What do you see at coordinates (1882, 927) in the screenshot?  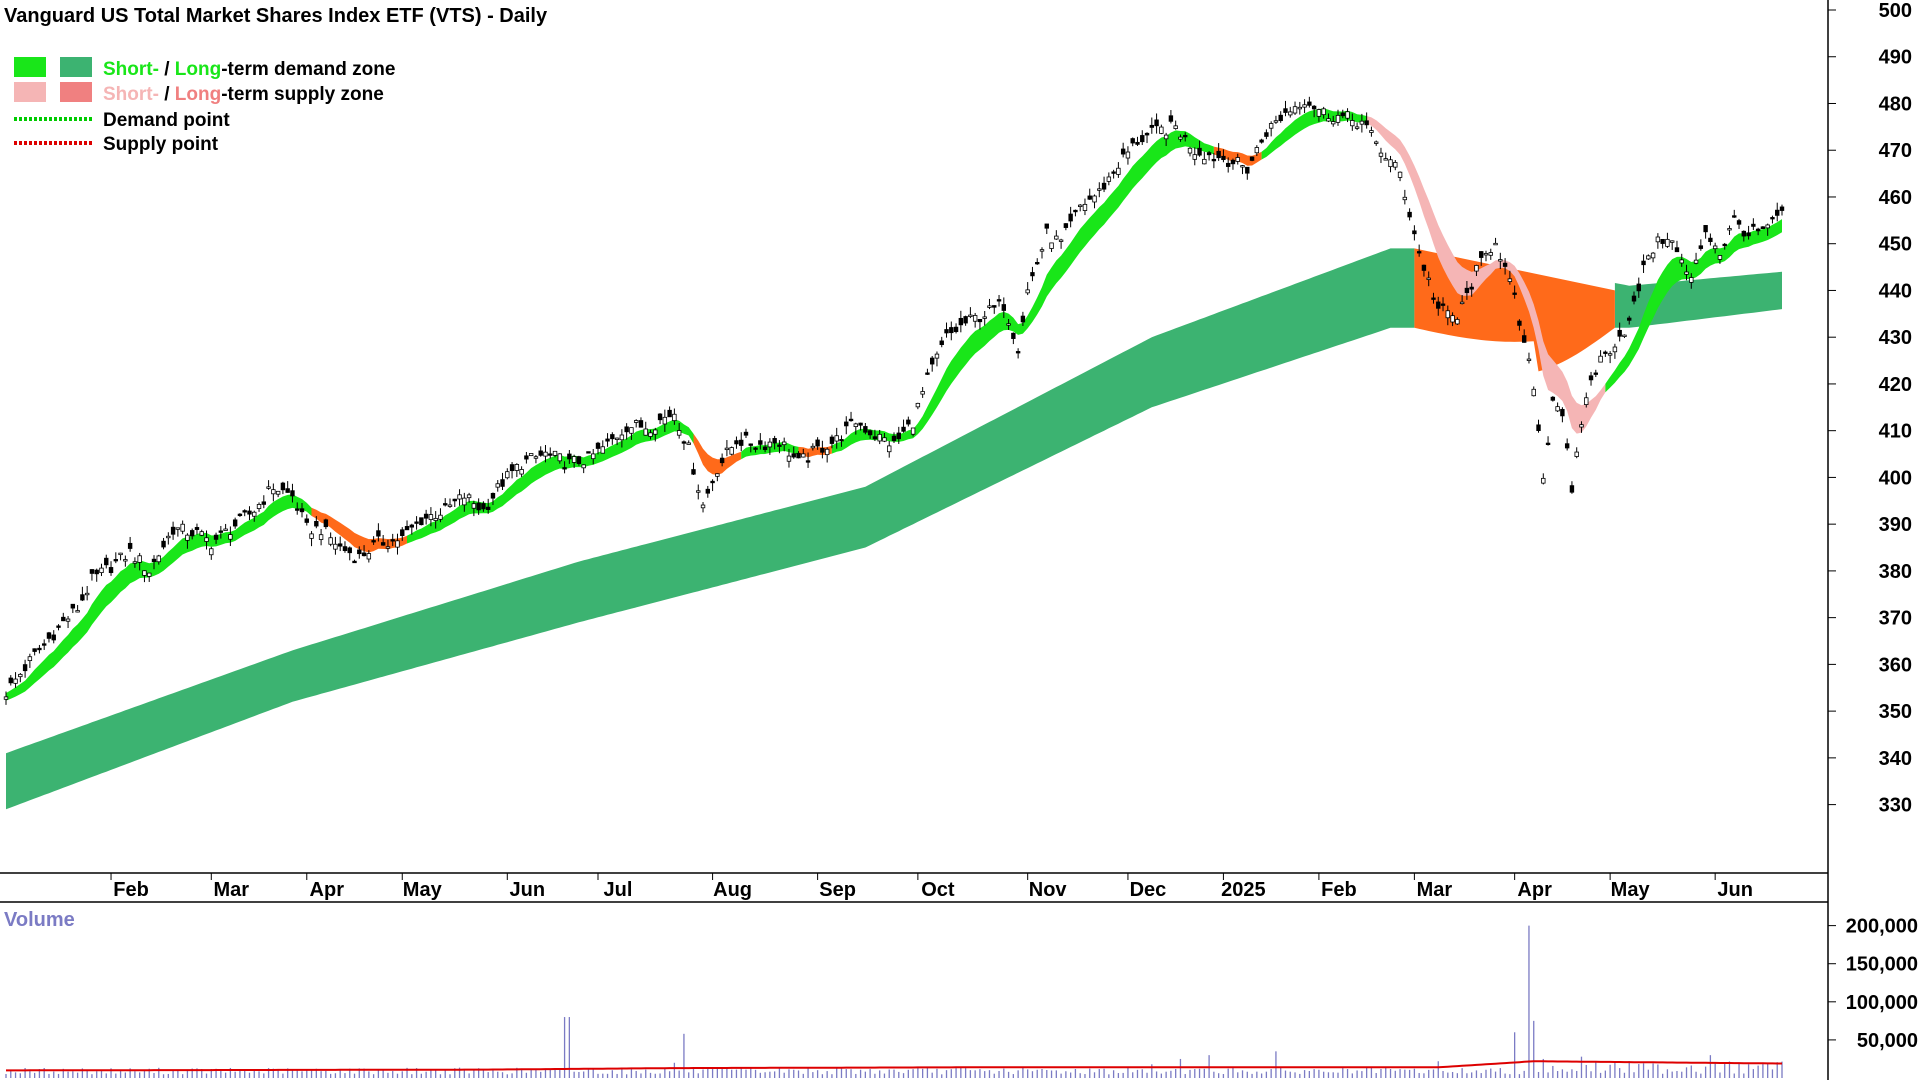 I see `volume-tick-label: 200,000` at bounding box center [1882, 927].